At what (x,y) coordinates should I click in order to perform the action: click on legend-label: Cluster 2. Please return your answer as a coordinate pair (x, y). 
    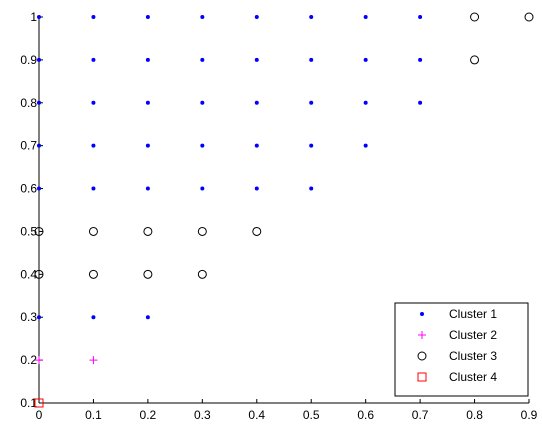
    Looking at the image, I should click on (473, 335).